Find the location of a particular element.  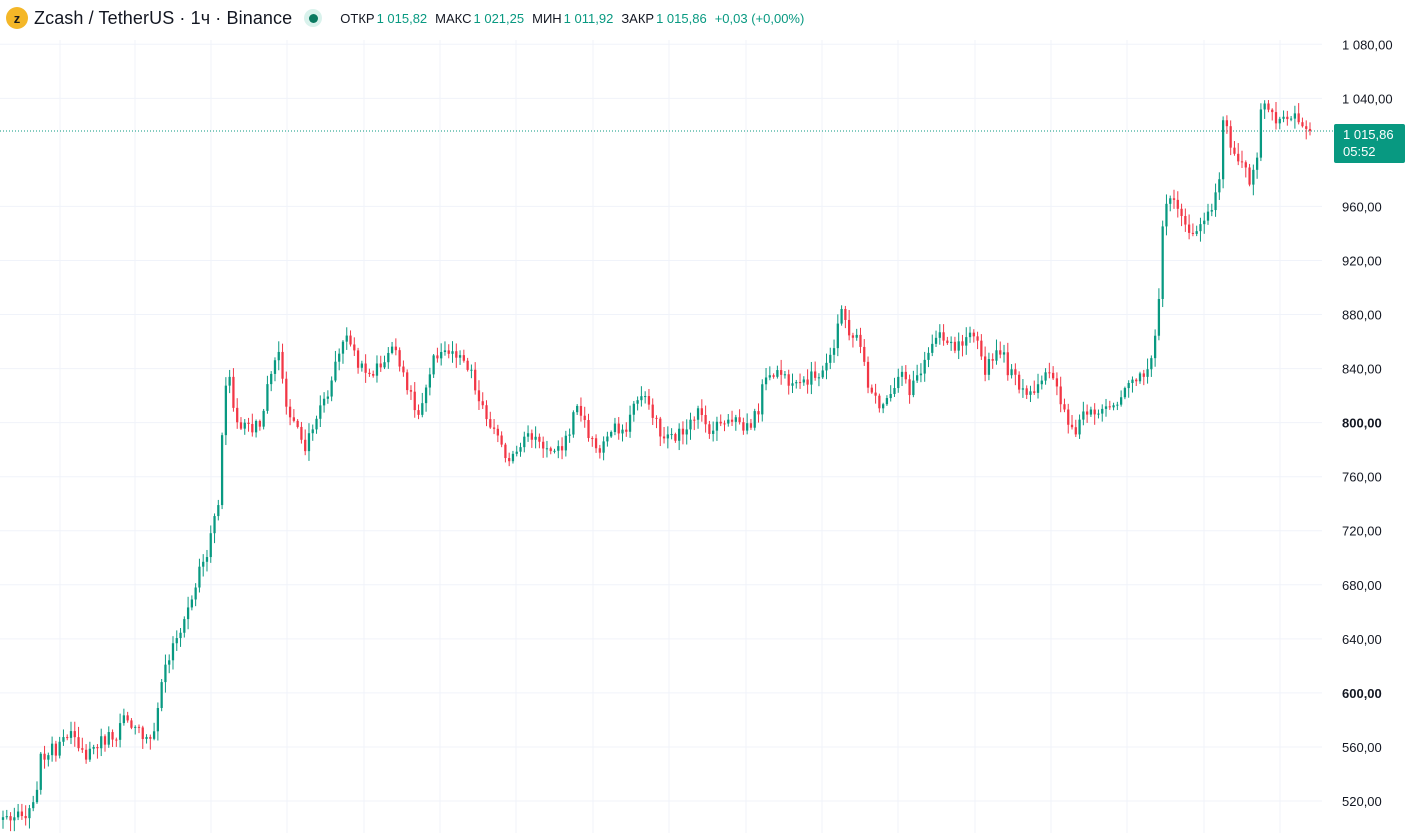

price-tick-label: 1 040,00 is located at coordinates (1367, 98).